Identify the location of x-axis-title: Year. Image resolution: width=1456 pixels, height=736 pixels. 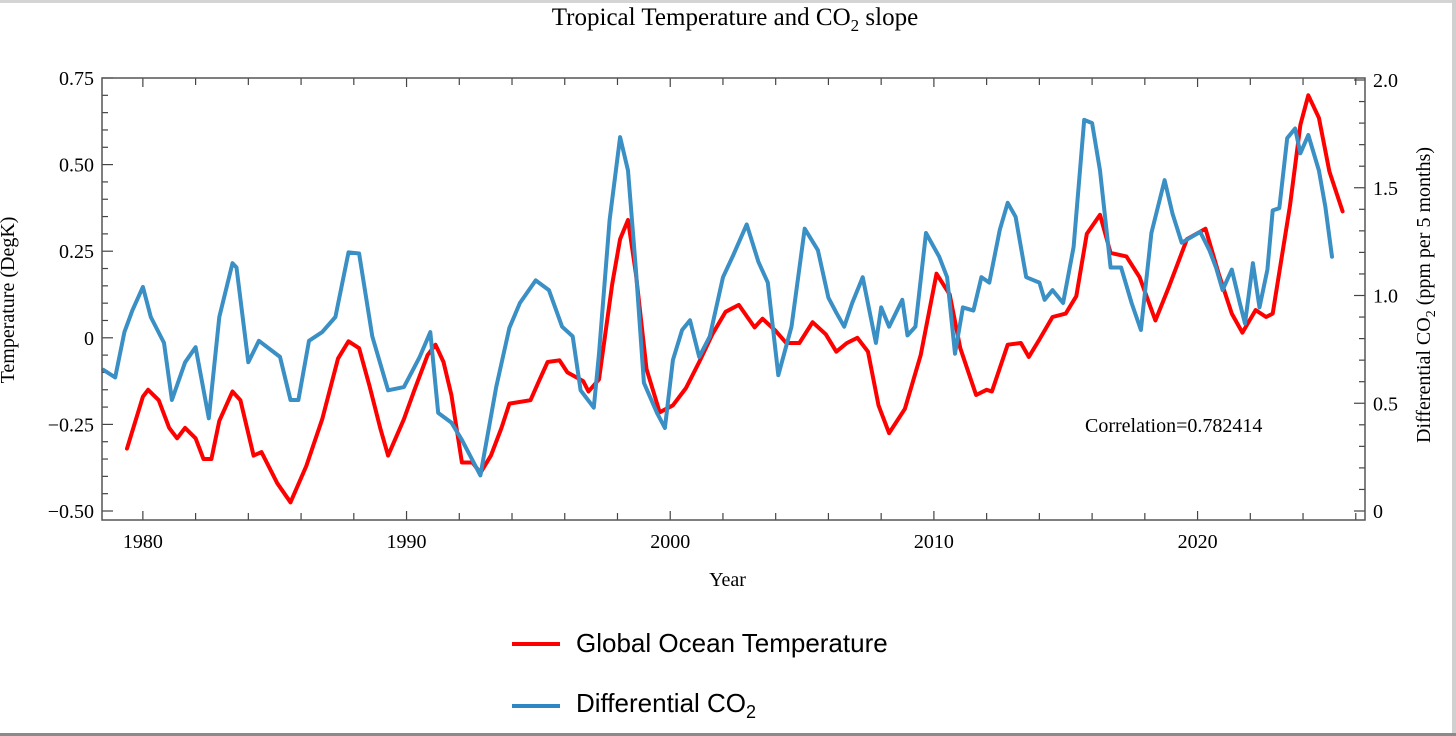
(727, 580).